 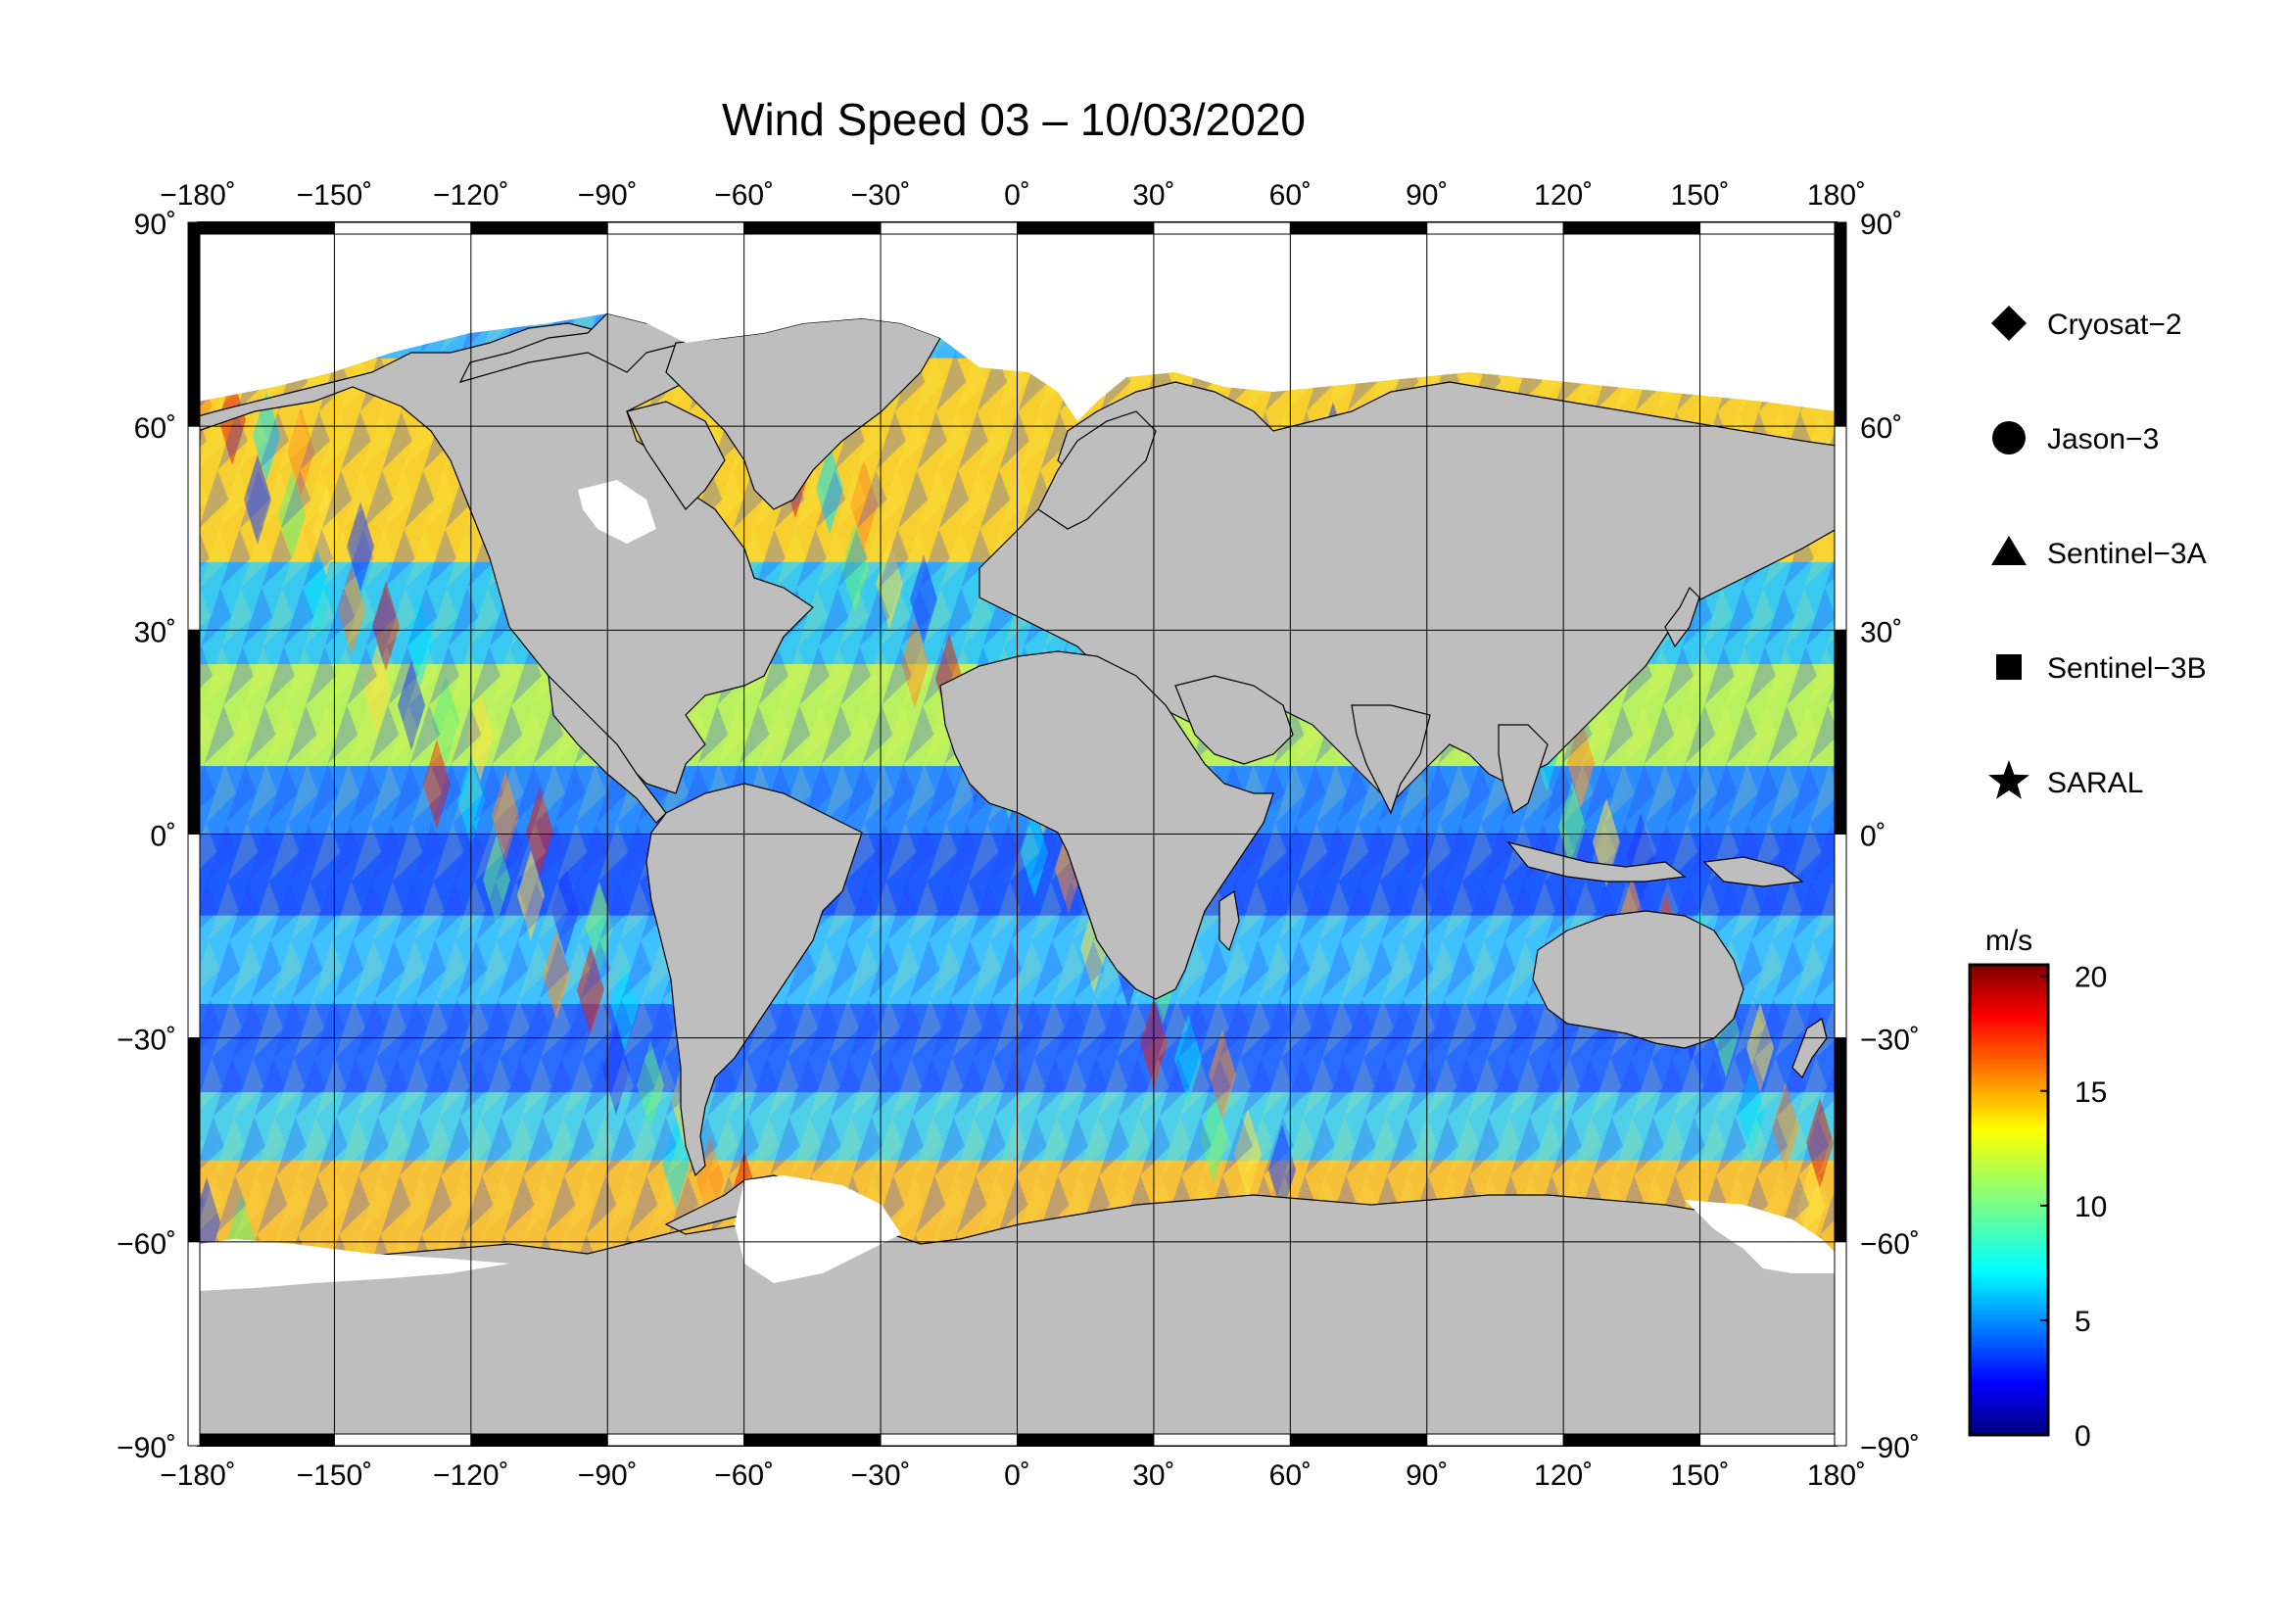 I want to click on lon-tick-label-bottom: −60˚, so click(x=744, y=1475).